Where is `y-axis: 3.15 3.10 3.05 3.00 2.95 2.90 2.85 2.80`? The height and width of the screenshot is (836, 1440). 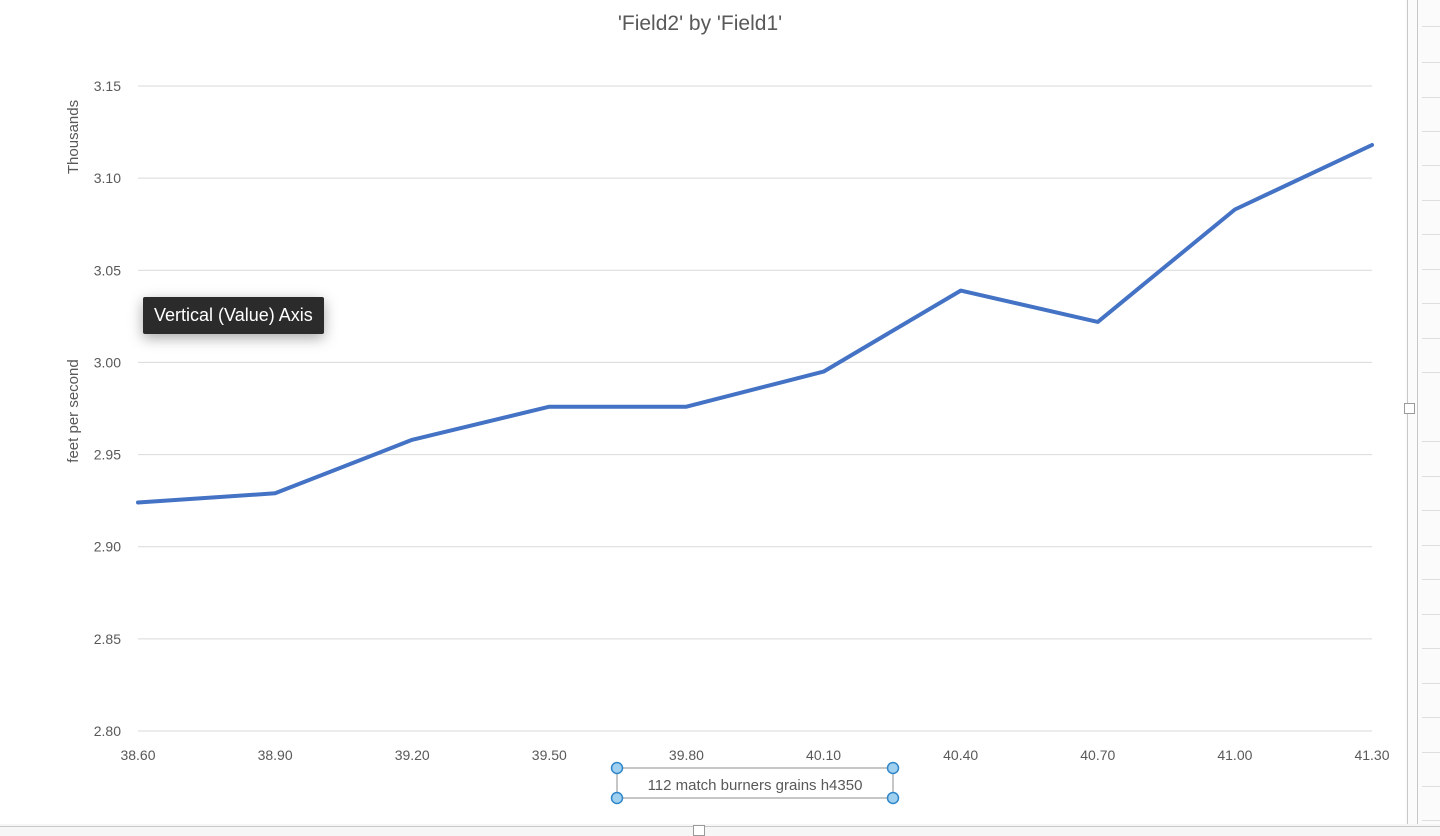 y-axis: 3.15 3.10 3.05 3.00 2.95 2.90 2.85 2.80 is located at coordinates (107, 408).